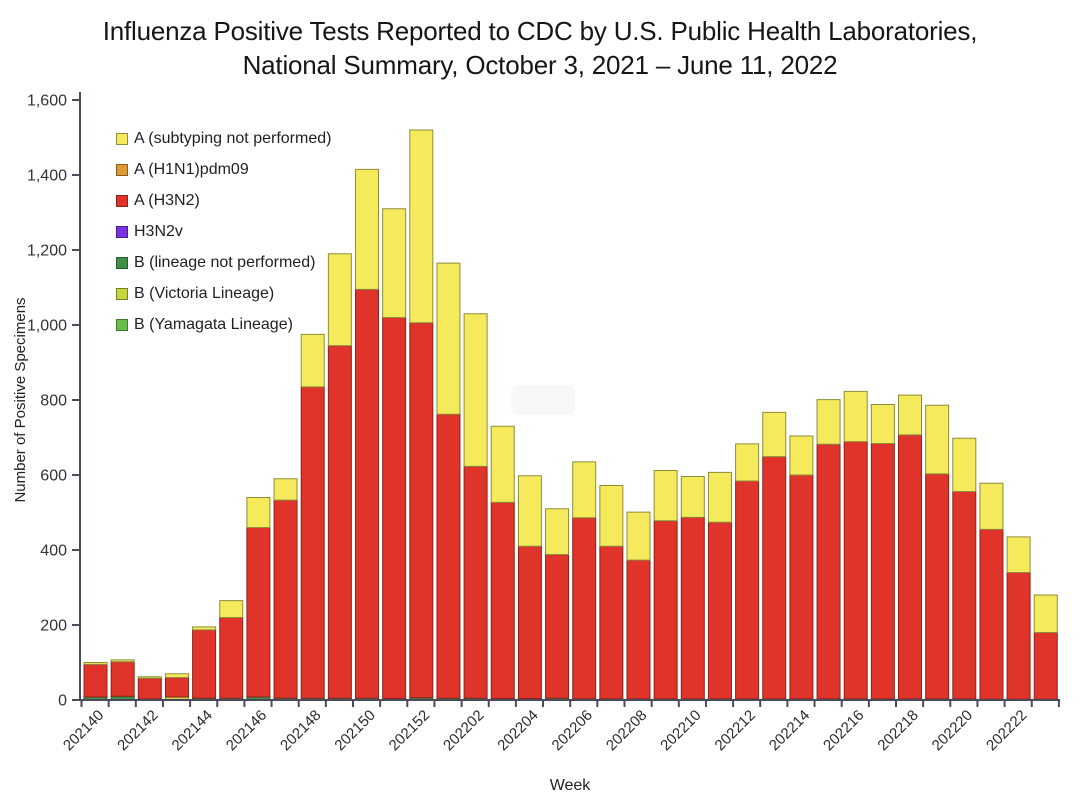 This screenshot has width=1080, height=806. What do you see at coordinates (204, 293) in the screenshot?
I see `legend-label: B (Victoria Lineage)` at bounding box center [204, 293].